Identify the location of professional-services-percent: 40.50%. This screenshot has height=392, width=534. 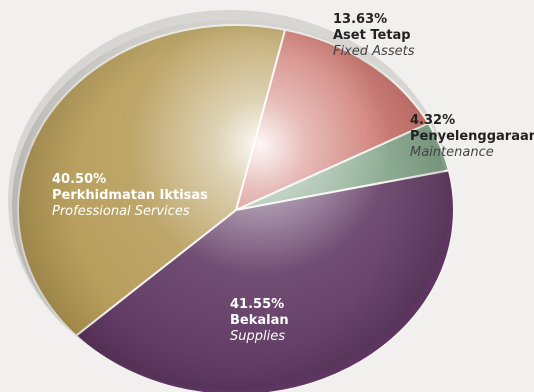
(79, 179).